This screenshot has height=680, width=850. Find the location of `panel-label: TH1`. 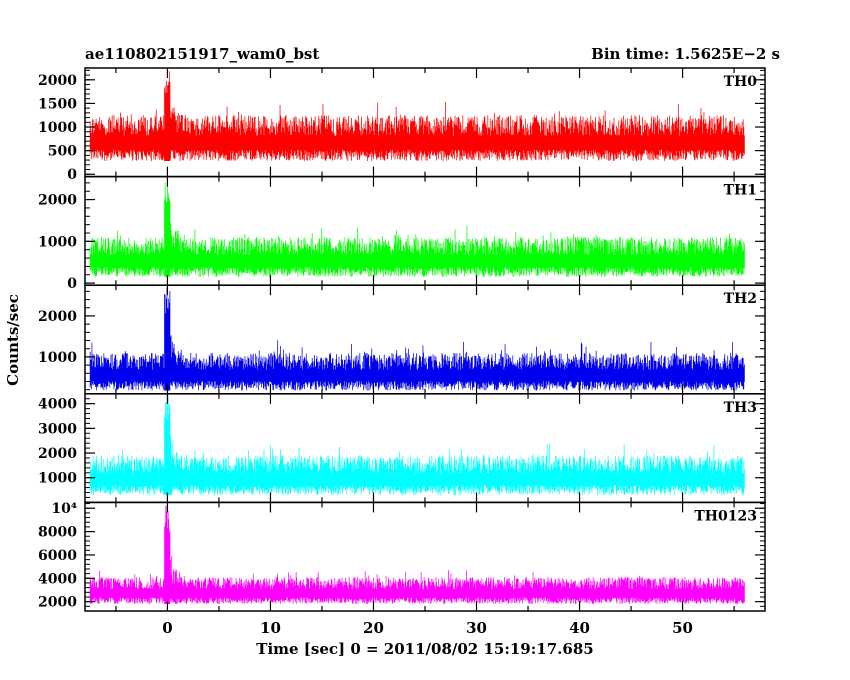

panel-label: TH1 is located at coordinates (740, 191).